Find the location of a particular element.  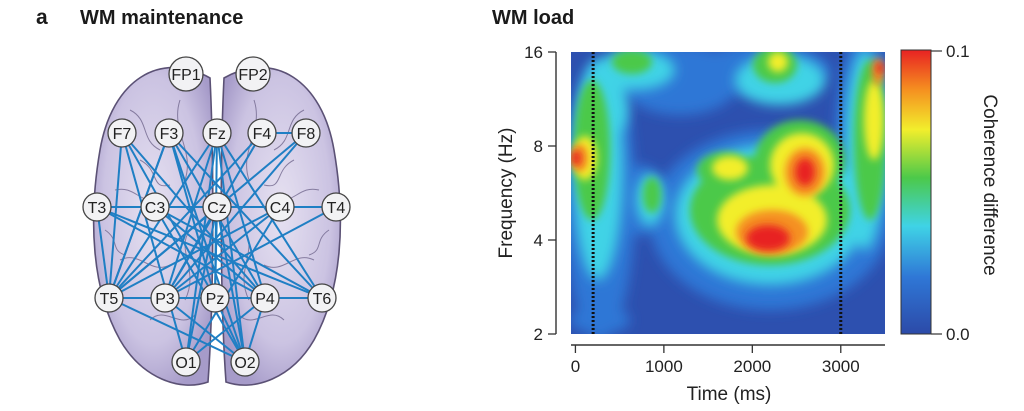

x-ticks: 0 1000 2000 3000 is located at coordinates (715, 360).